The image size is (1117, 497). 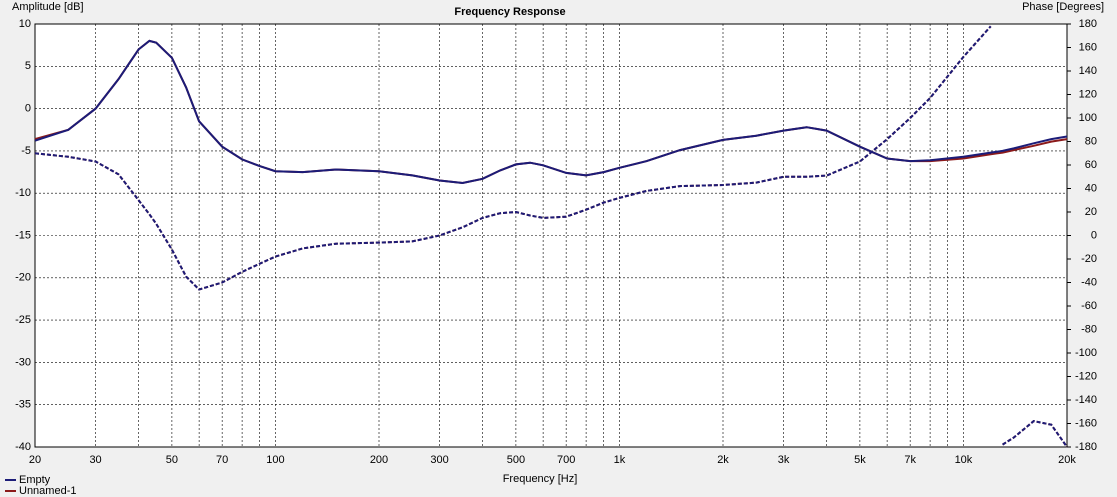 What do you see at coordinates (1091, 212) in the screenshot?
I see `y2-tick-label: 20` at bounding box center [1091, 212].